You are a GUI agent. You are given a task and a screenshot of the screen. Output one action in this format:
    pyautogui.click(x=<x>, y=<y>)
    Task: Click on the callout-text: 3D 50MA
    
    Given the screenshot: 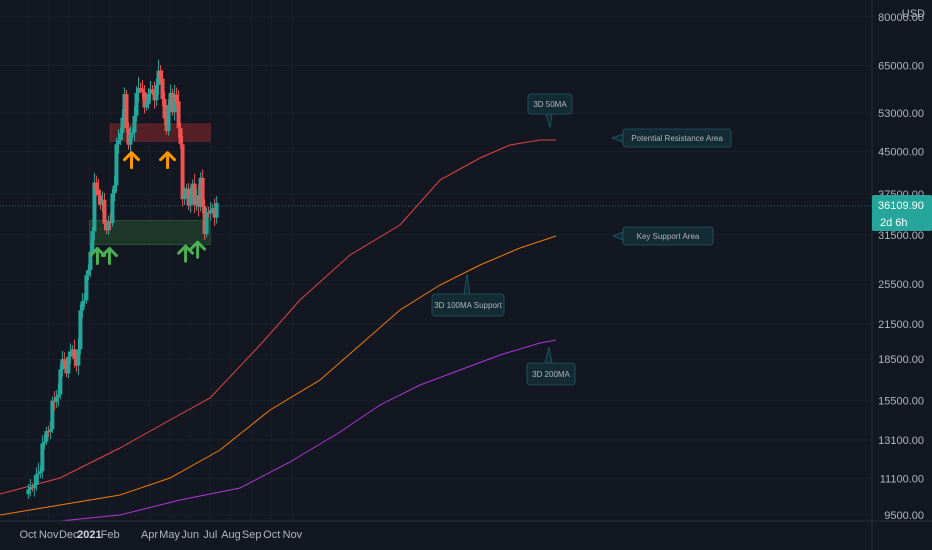 What is the action you would take?
    pyautogui.click(x=550, y=104)
    